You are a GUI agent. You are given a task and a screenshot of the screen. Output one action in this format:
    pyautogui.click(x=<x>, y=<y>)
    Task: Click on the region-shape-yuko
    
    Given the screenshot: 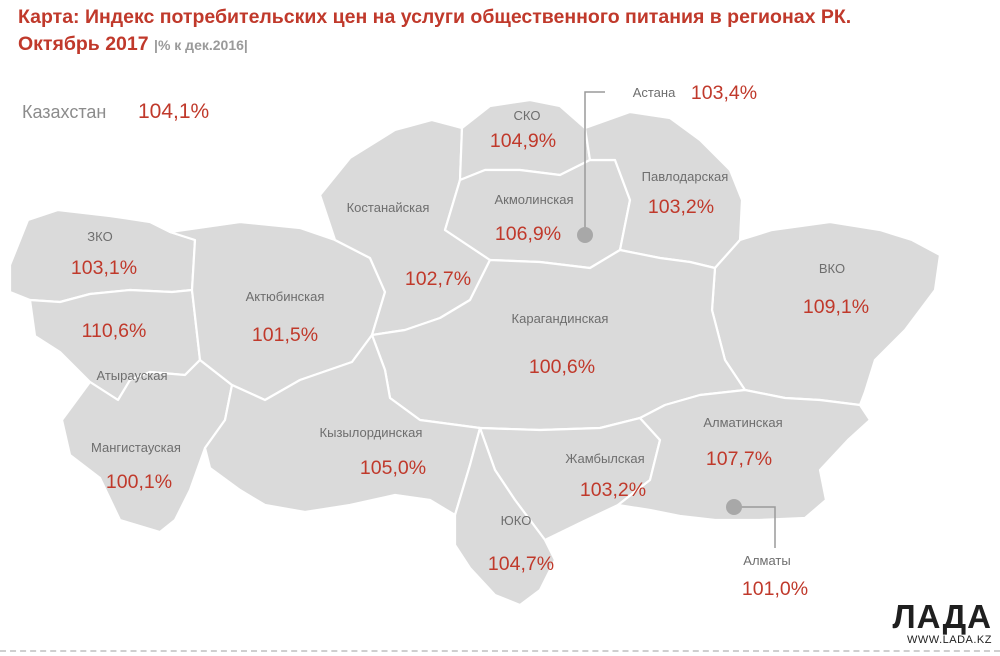 What is the action you would take?
    pyautogui.click(x=505, y=516)
    